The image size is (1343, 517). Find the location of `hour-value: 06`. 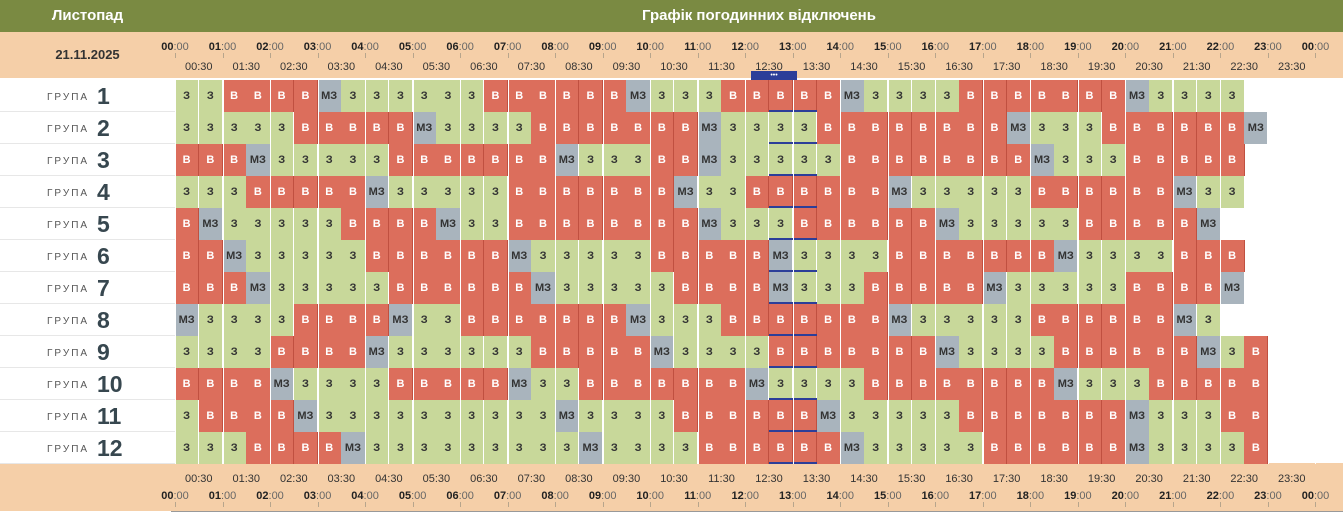

hour-value: 06 is located at coordinates (452, 47).